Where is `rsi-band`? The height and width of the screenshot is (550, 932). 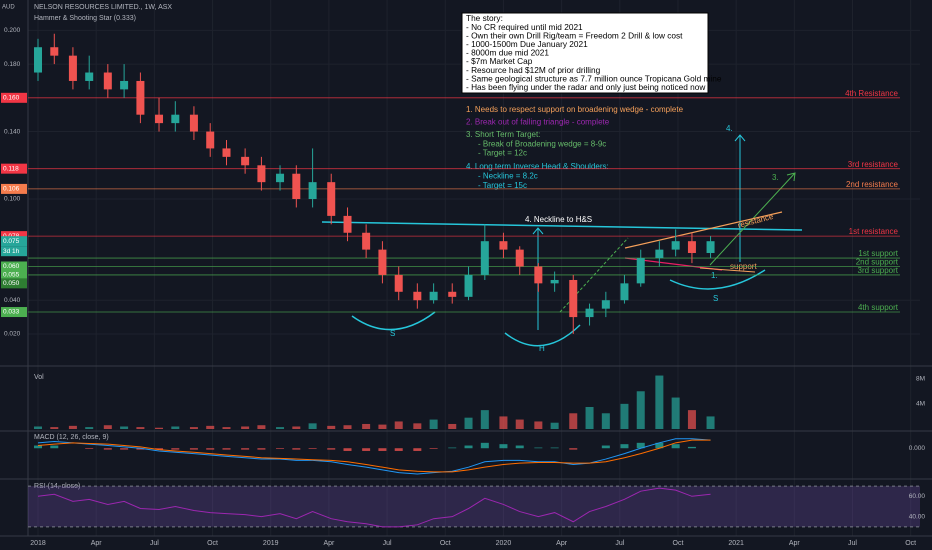
rsi-band is located at coordinates (474, 506).